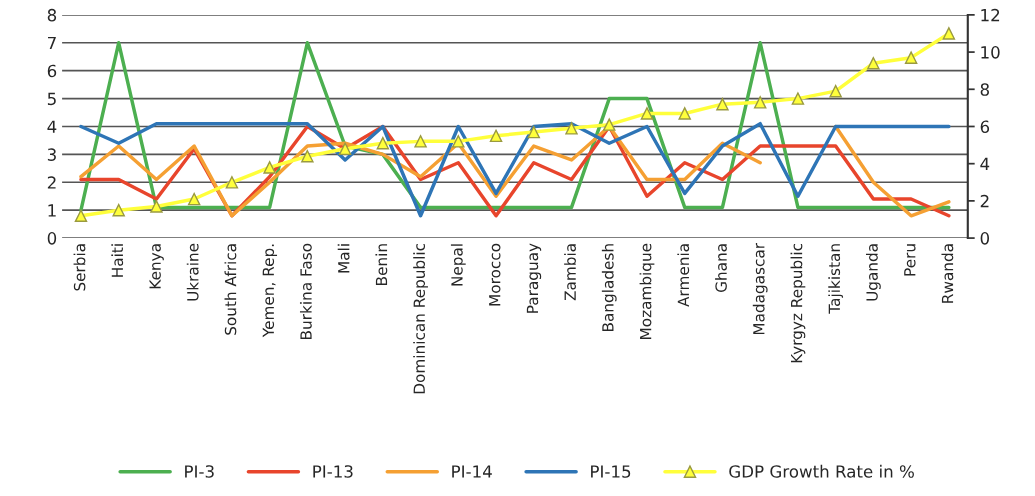 This screenshot has width=1035, height=496. Describe the element at coordinates (985, 164) in the screenshot. I see `y2-tick-label: 4` at that location.